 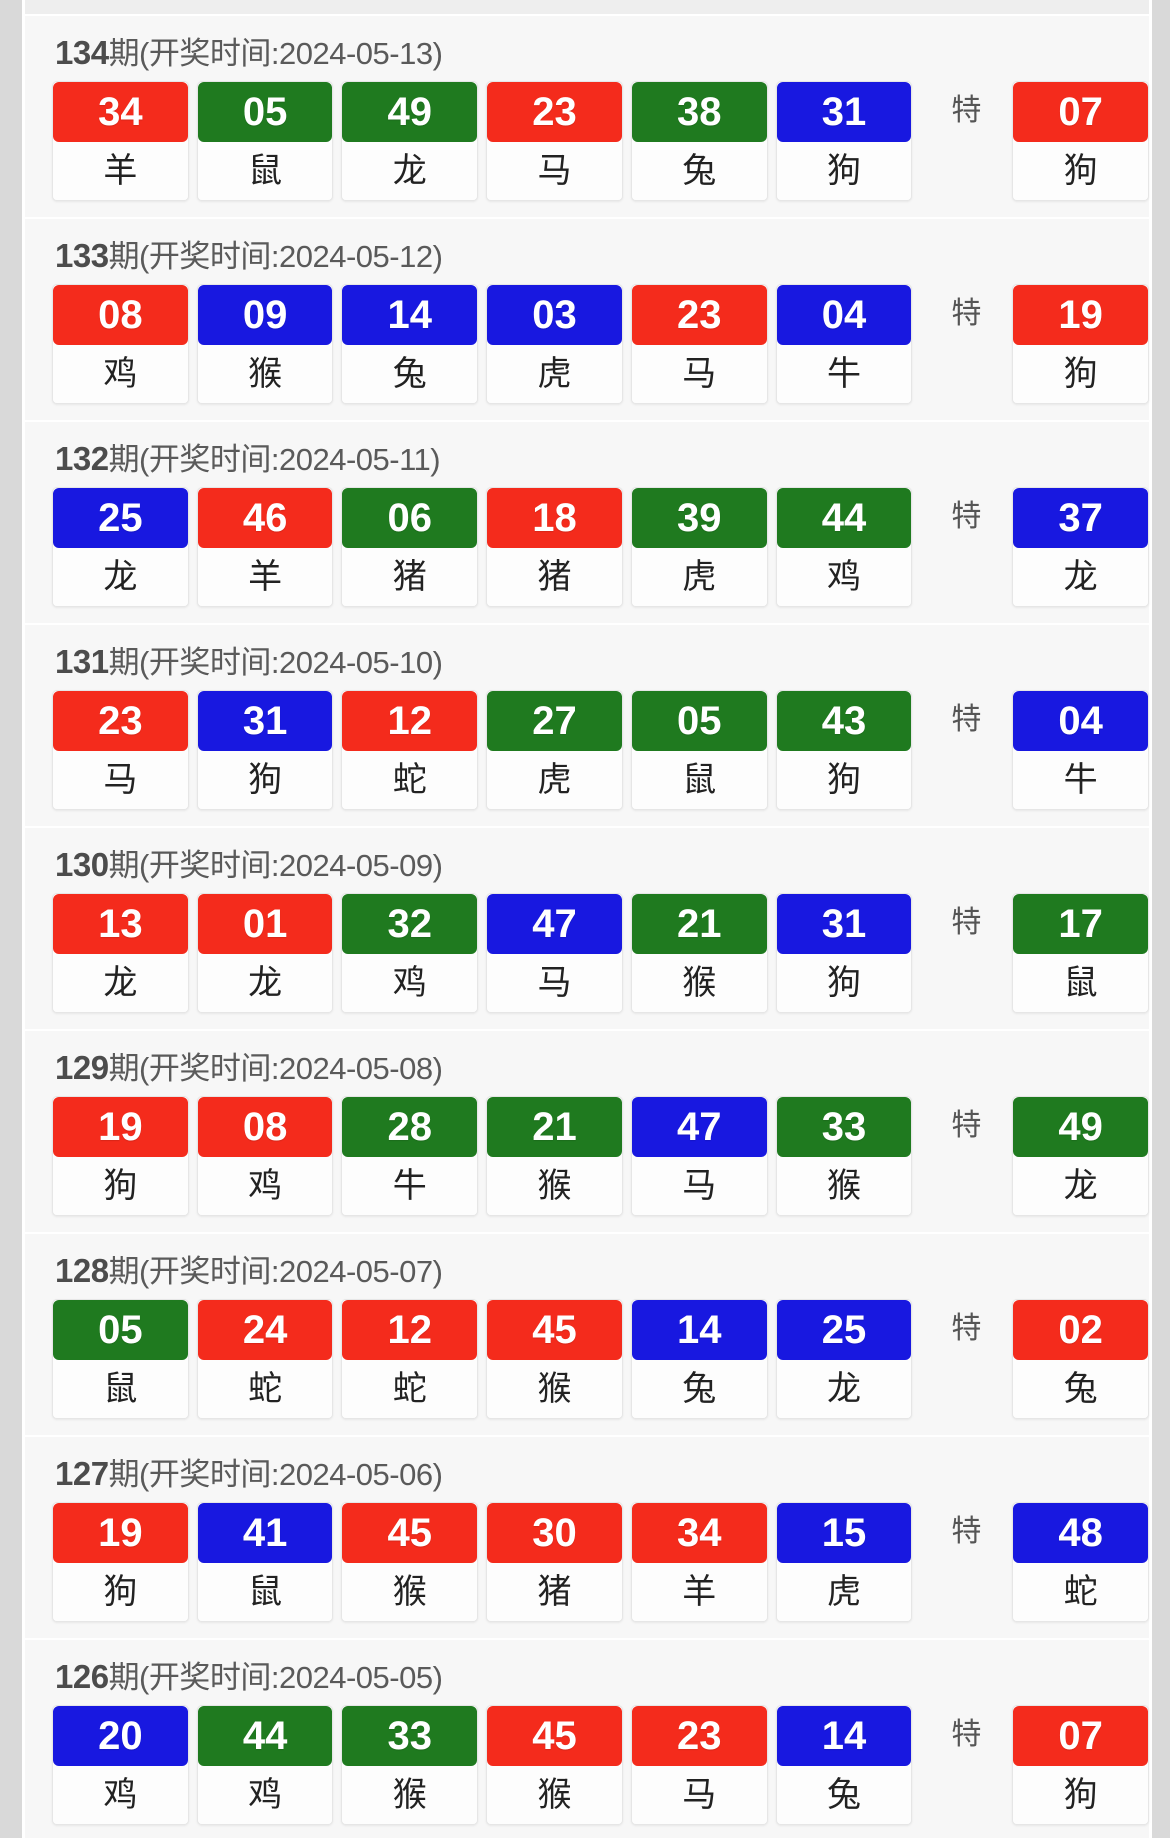 I want to click on draw-issue-number: 128, so click(x=82, y=1270).